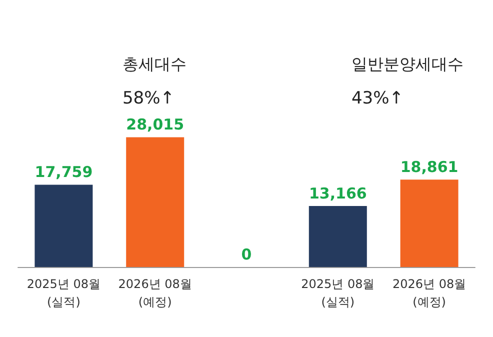  What do you see at coordinates (246, 255) in the screenshot?
I see `data-label: 0` at bounding box center [246, 255].